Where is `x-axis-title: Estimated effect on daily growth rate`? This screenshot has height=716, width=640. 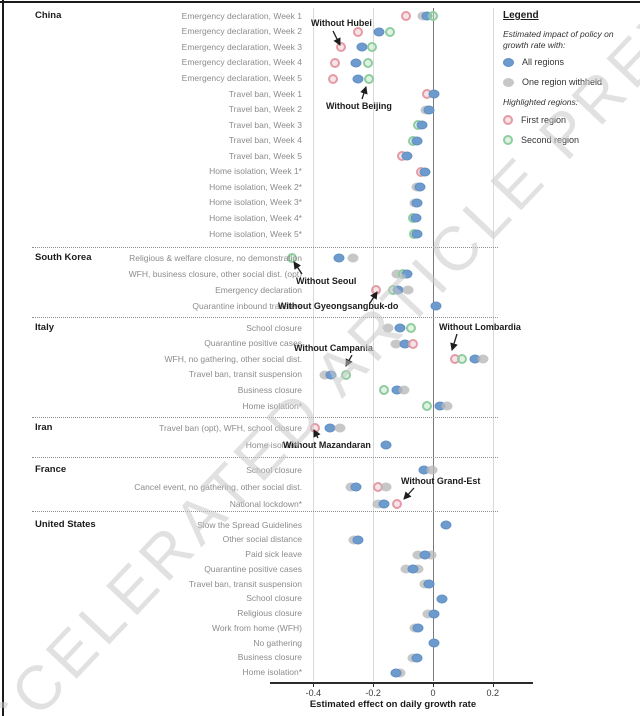
x-axis-title: Estimated effect on daily growth rate is located at coordinates (393, 704).